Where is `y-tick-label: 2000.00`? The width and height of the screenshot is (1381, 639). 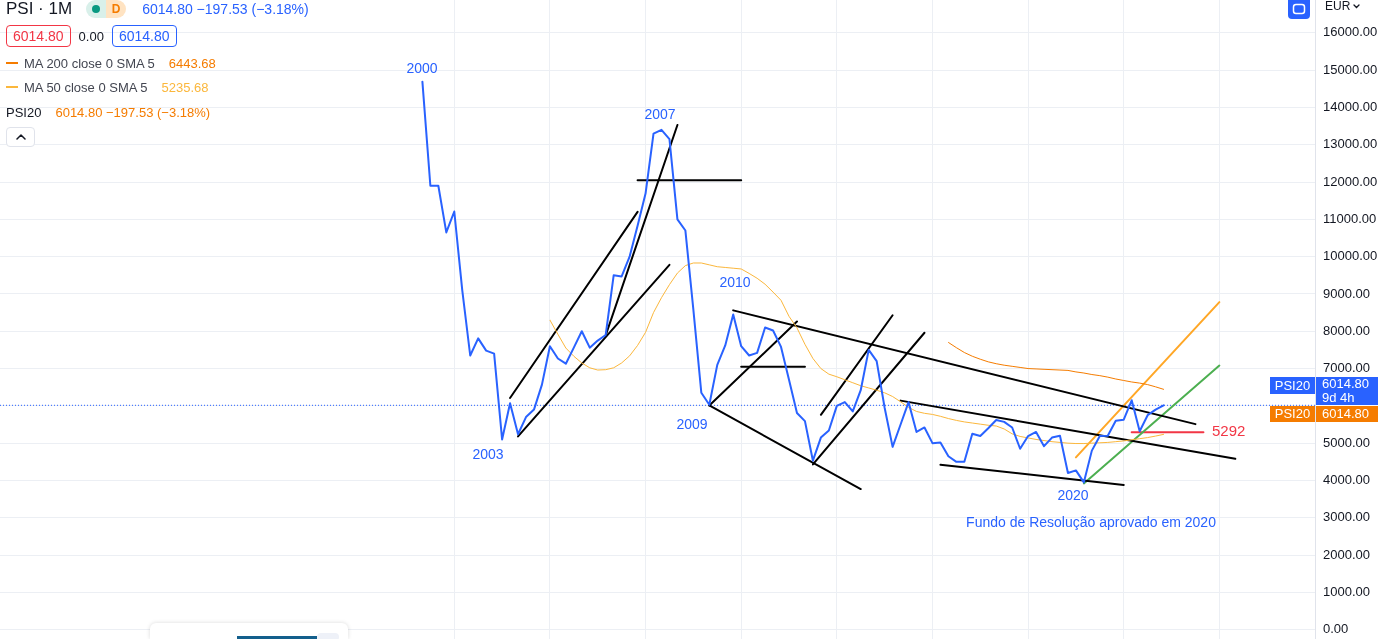
y-tick-label: 2000.00 is located at coordinates (1346, 554).